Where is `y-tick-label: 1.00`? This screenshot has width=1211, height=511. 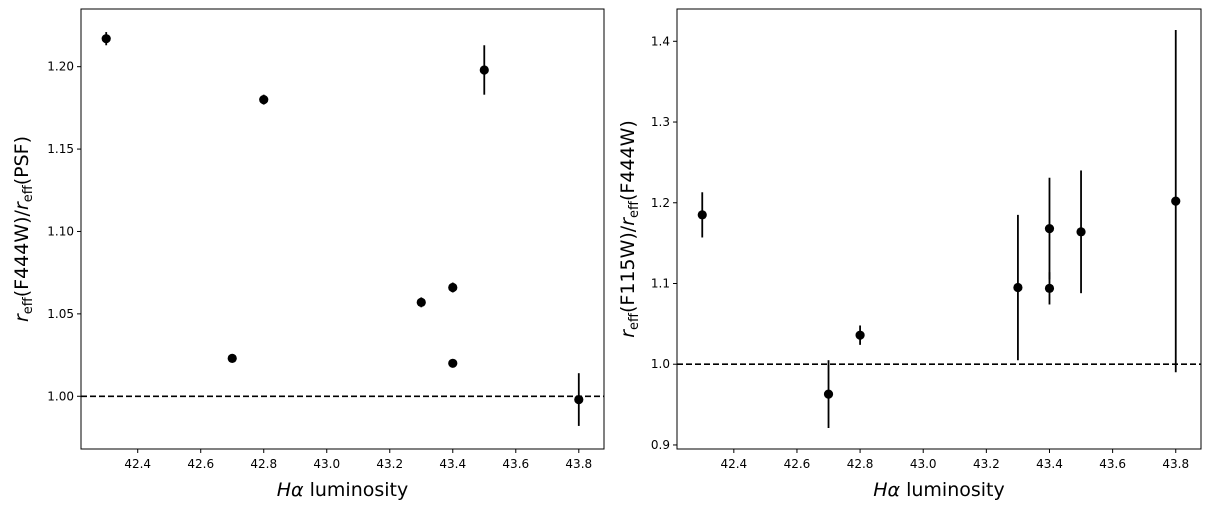 y-tick-label: 1.00 is located at coordinates (60, 396).